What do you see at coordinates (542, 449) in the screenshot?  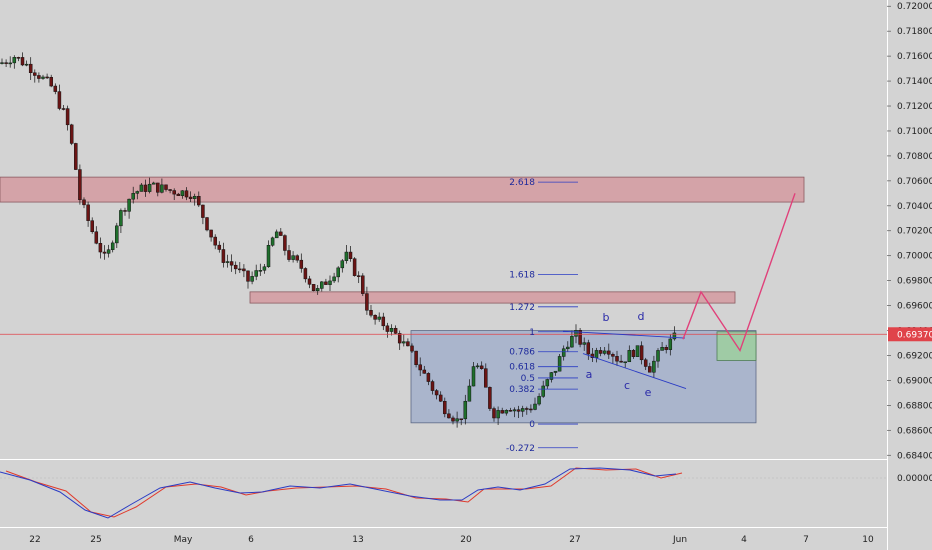 I see `fib-level: -0.272` at bounding box center [542, 449].